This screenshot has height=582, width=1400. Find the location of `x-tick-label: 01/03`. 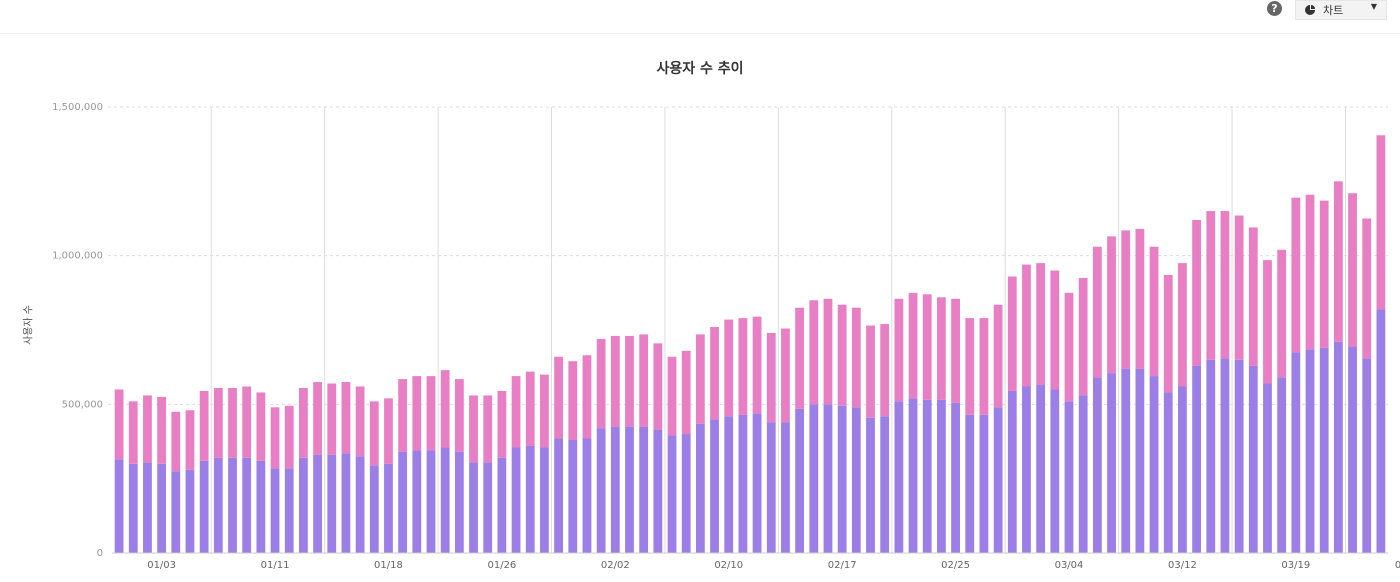

x-tick-label: 01/03 is located at coordinates (161, 565).